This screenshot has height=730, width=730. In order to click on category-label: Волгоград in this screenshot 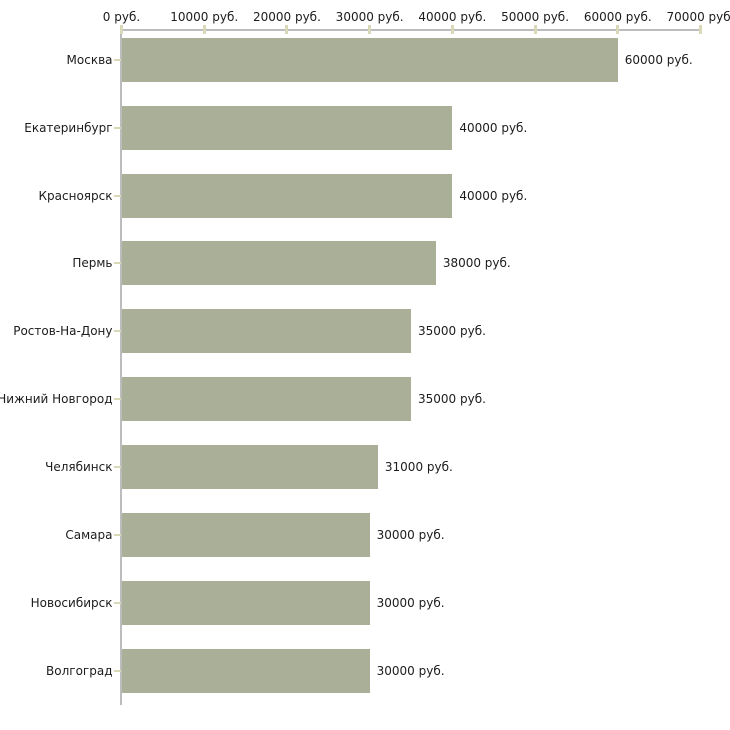, I will do `click(79, 670)`.